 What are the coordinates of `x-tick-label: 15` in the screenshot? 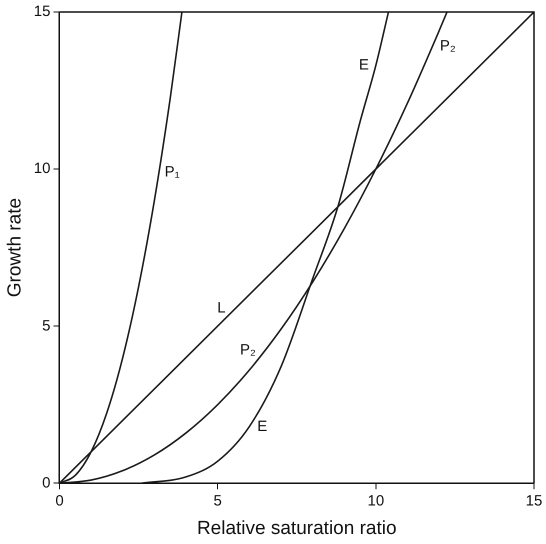 It's located at (534, 501).